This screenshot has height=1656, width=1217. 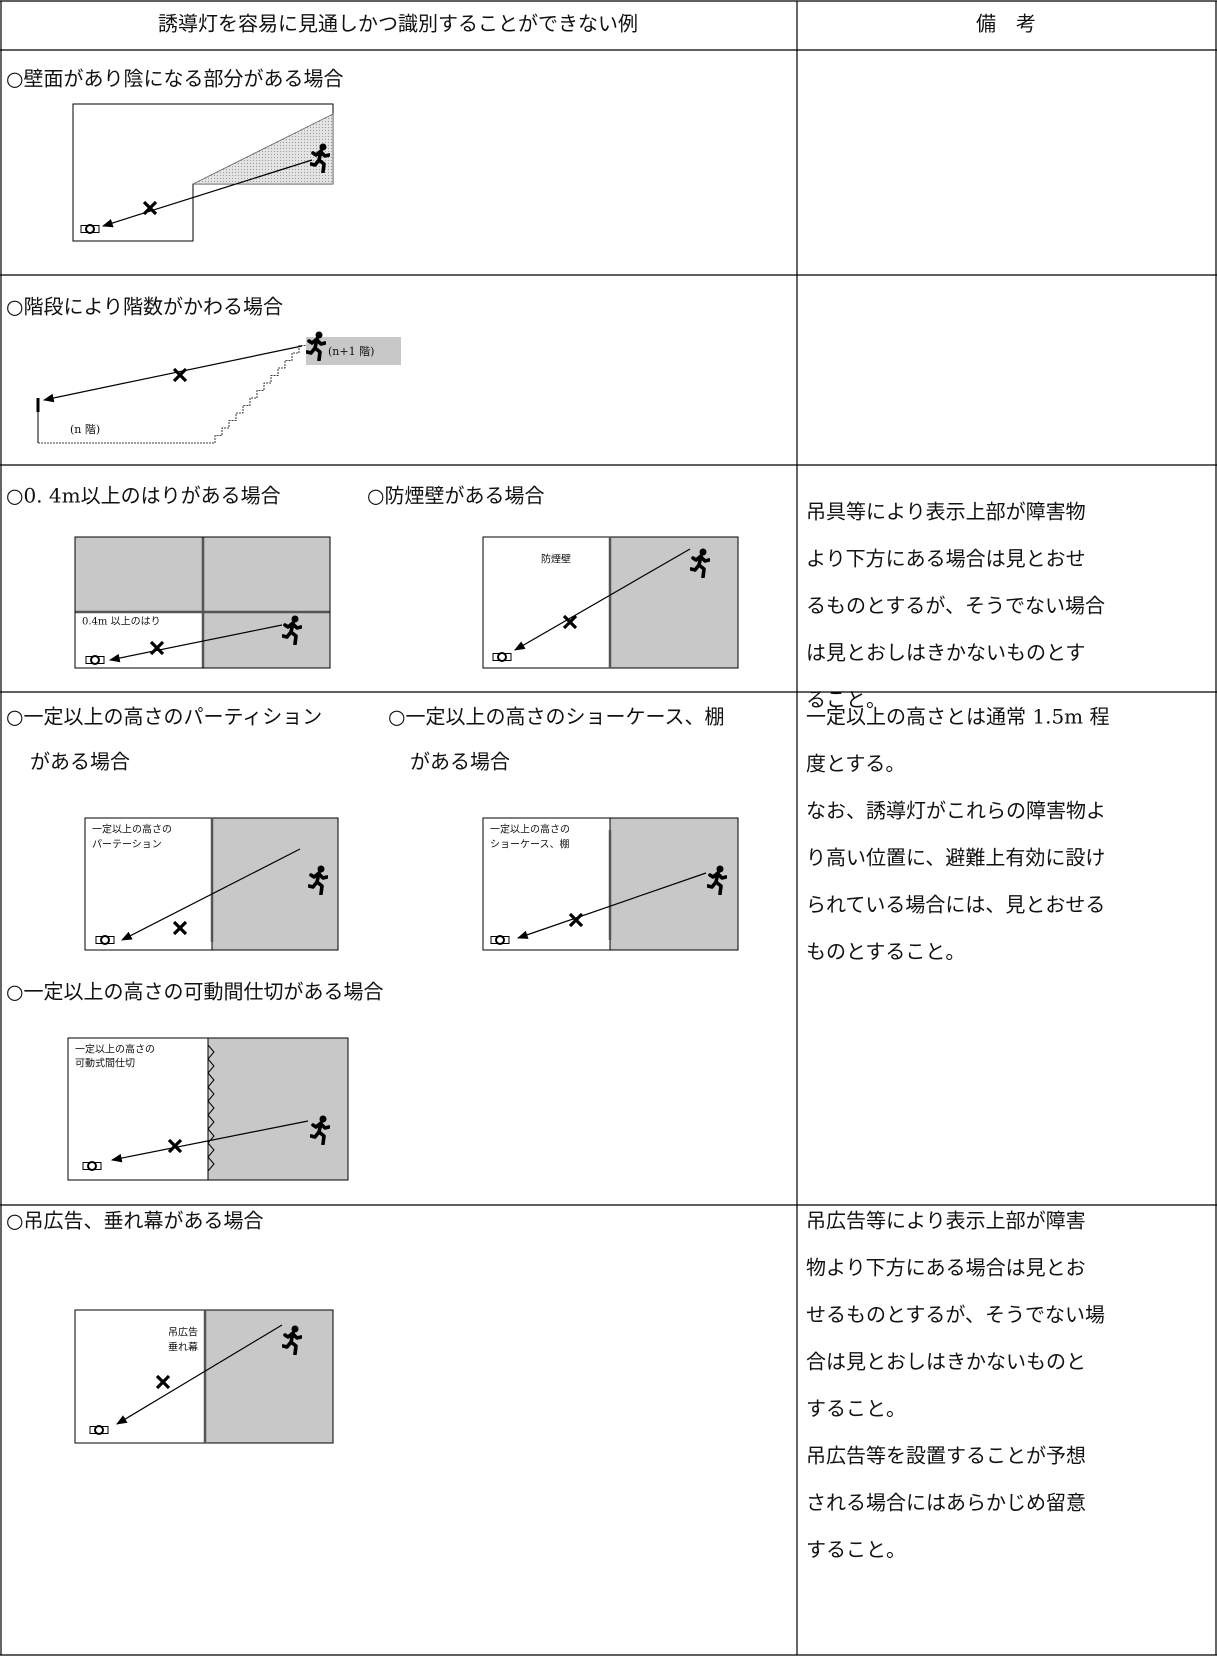 What do you see at coordinates (183, 1347) in the screenshot?
I see `diagram-label: 垂れ幕` at bounding box center [183, 1347].